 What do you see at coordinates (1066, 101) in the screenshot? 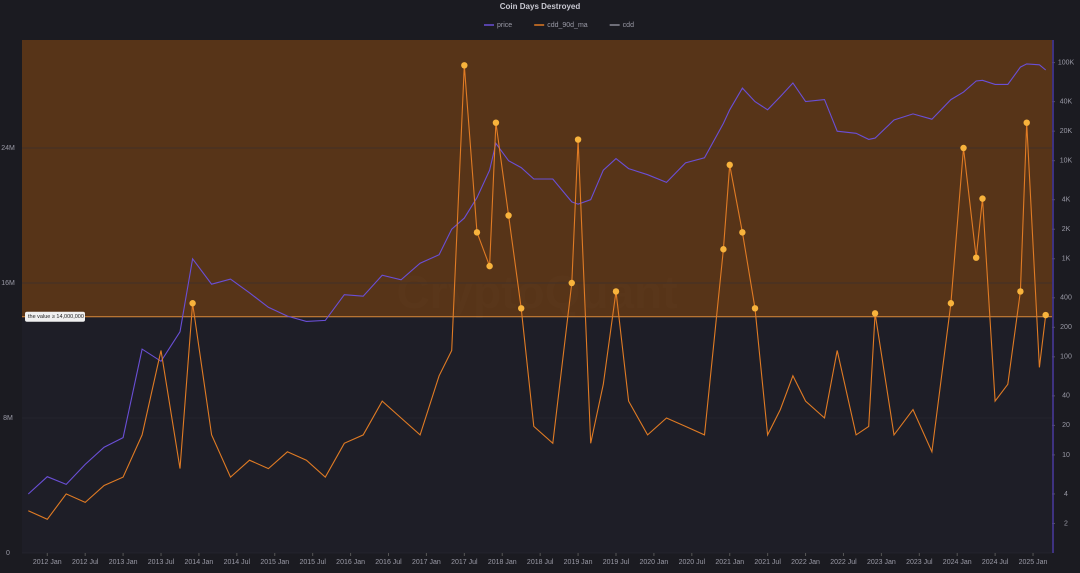
I see `y2-tick-label: 40K` at bounding box center [1066, 101].